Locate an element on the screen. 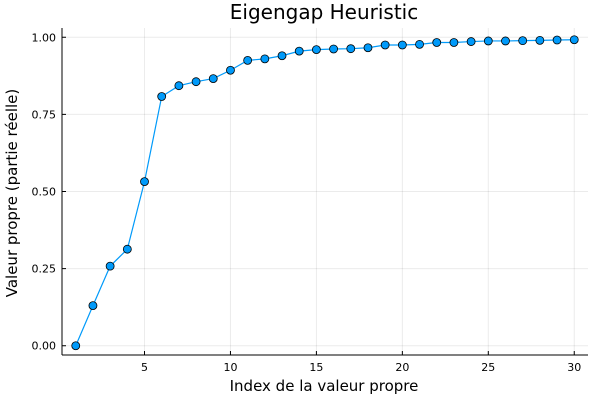 Image resolution: width=600 pixels, height=400 pixels. y-axis-label: Valeur propre (partie réelle) is located at coordinates (12, 193).